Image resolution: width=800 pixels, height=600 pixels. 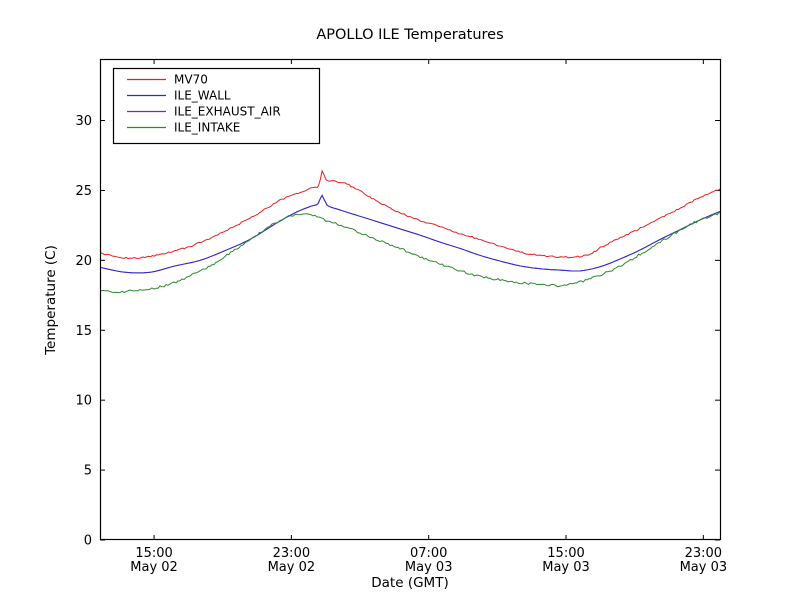 What do you see at coordinates (409, 583) in the screenshot?
I see `x-axis-label: Date (GMT)` at bounding box center [409, 583].